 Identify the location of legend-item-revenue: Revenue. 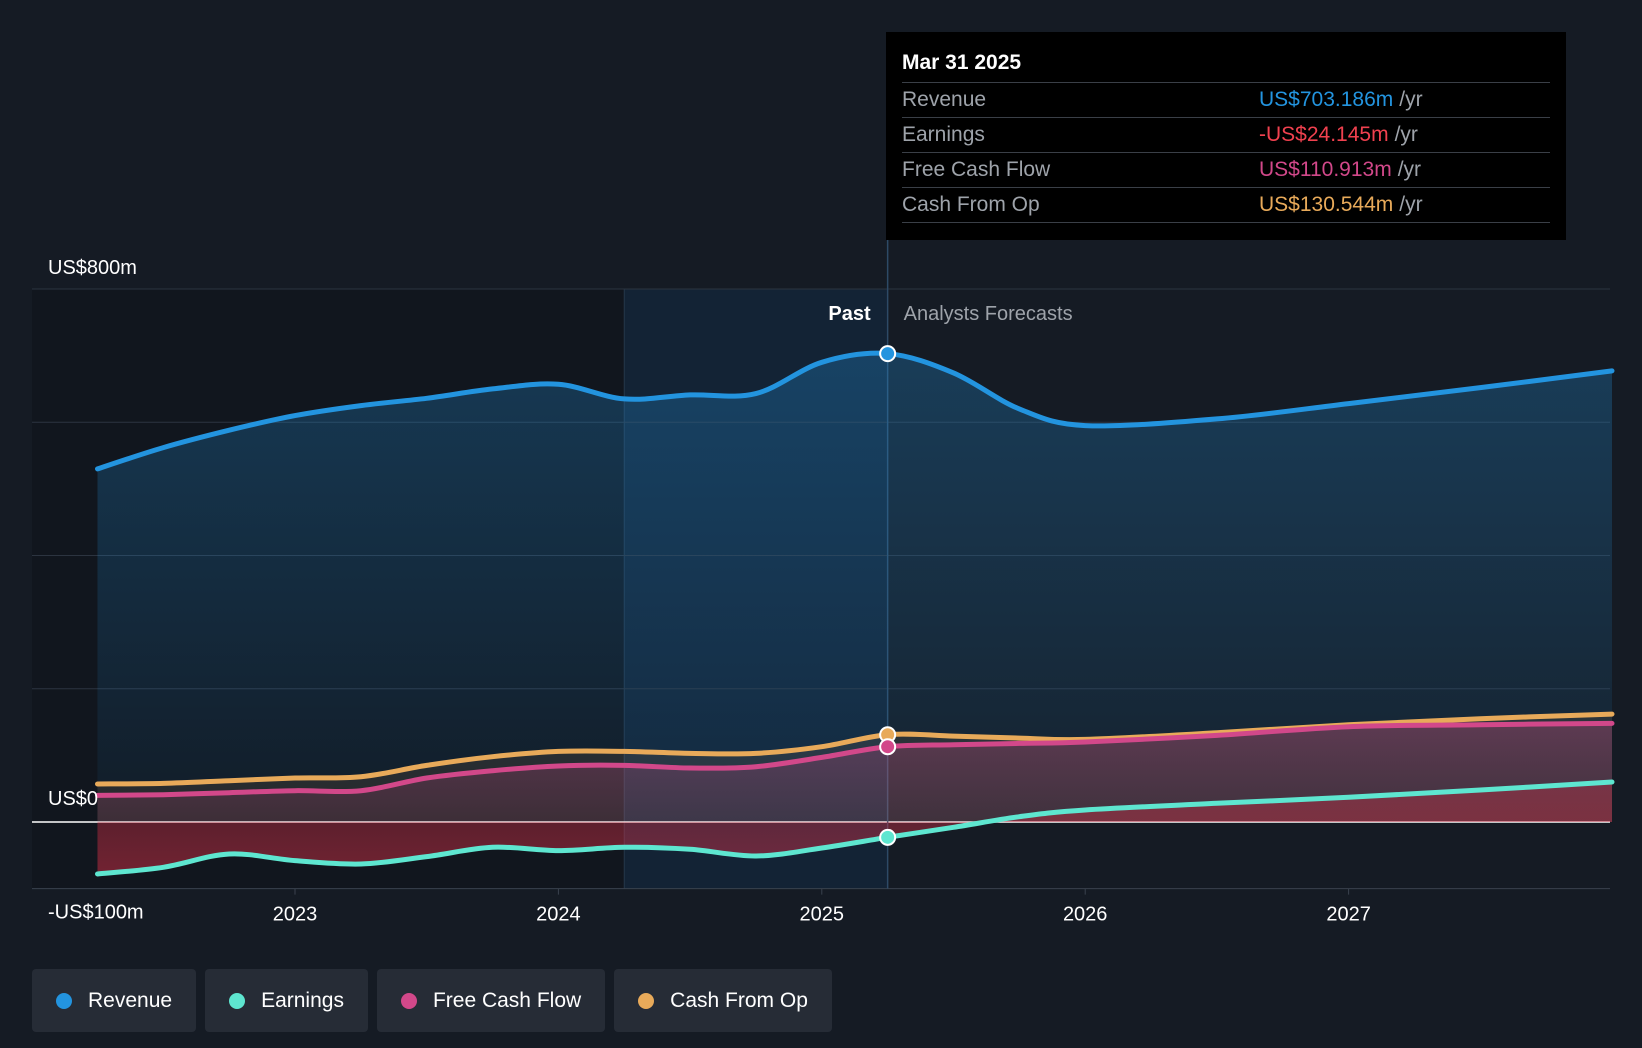
(114, 1000).